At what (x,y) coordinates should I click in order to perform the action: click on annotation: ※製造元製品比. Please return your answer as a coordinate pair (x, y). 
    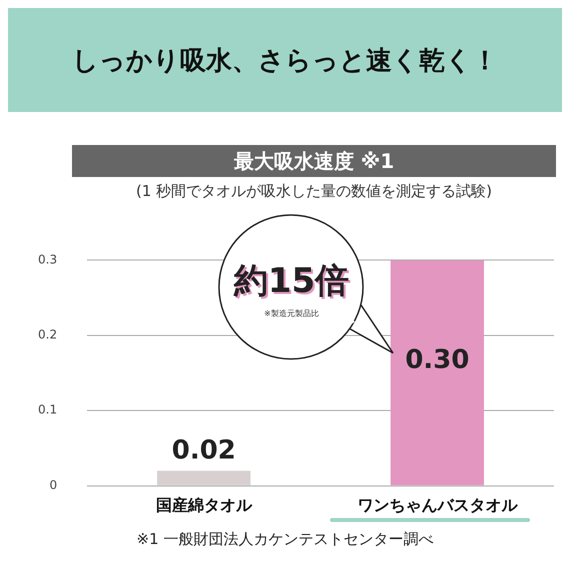
    Looking at the image, I should click on (291, 313).